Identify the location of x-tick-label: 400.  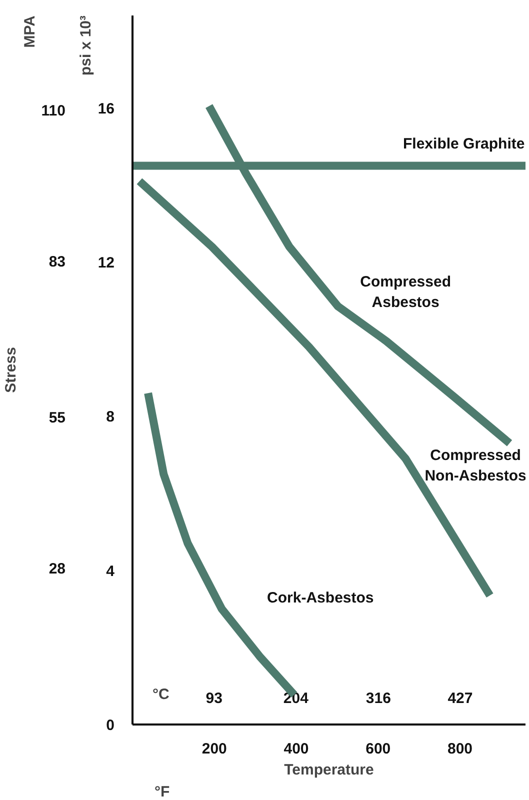
(296, 749).